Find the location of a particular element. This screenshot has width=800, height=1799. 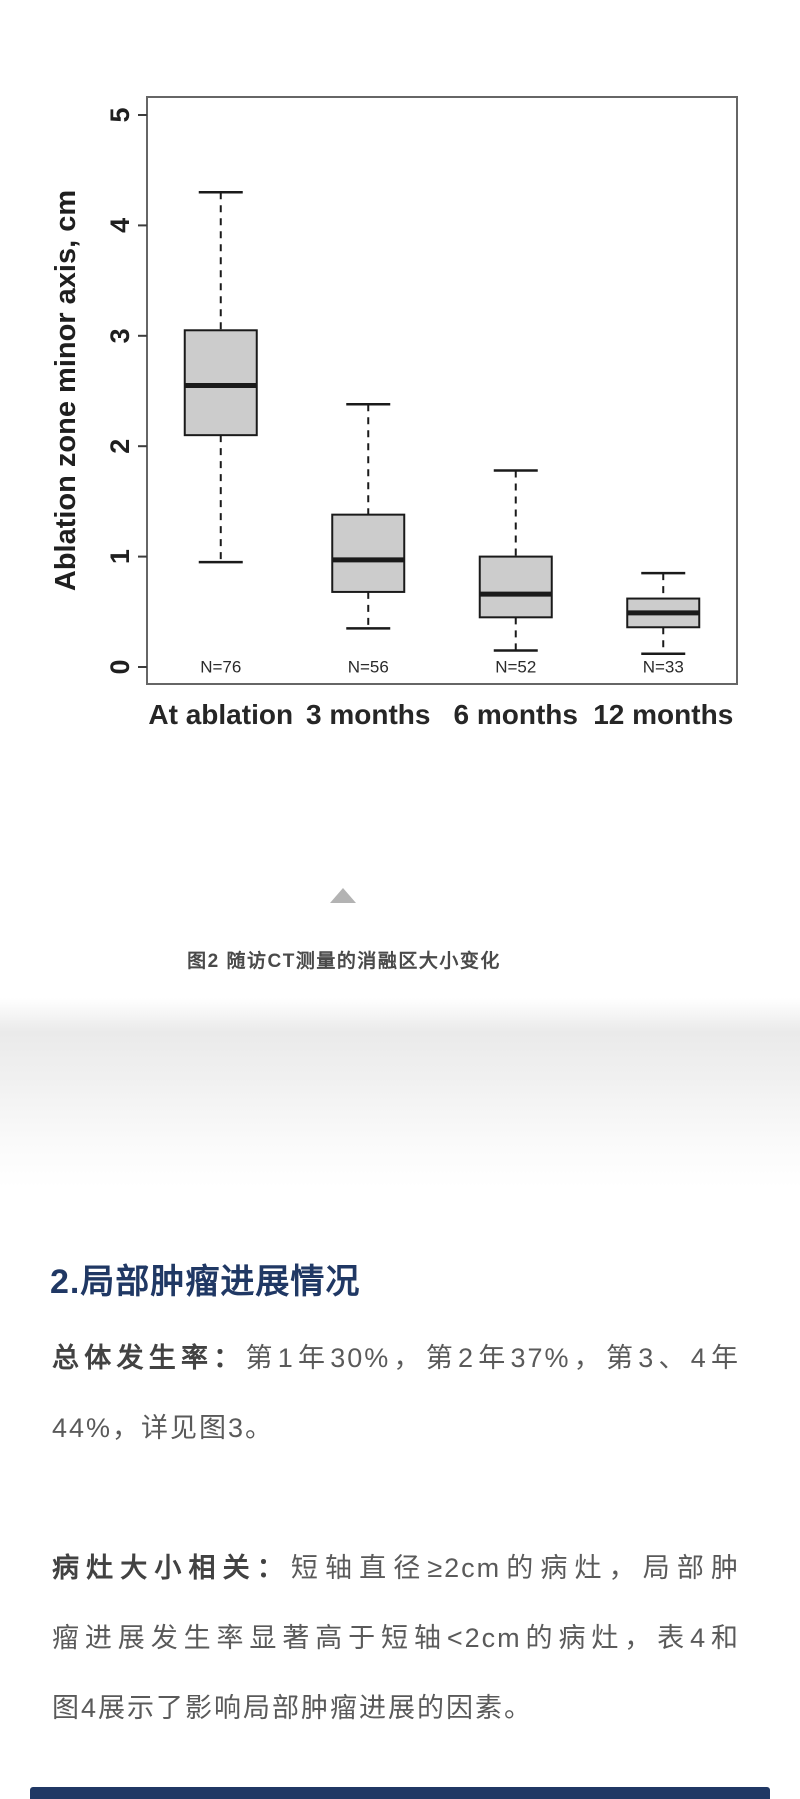

figure-caption: 图2 随访CT测量的消融区大小变化 is located at coordinates (344, 961).